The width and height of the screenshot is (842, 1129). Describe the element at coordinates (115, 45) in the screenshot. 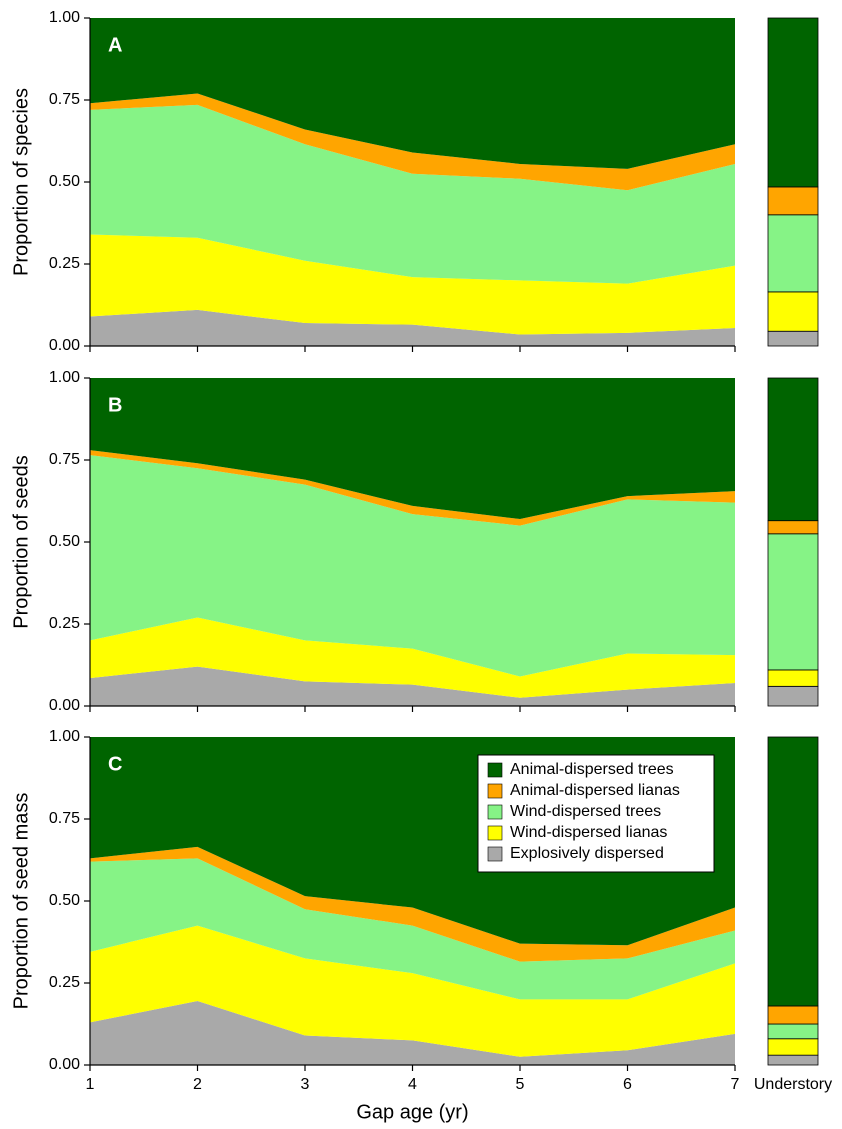

I see `panel-label: A` at that location.